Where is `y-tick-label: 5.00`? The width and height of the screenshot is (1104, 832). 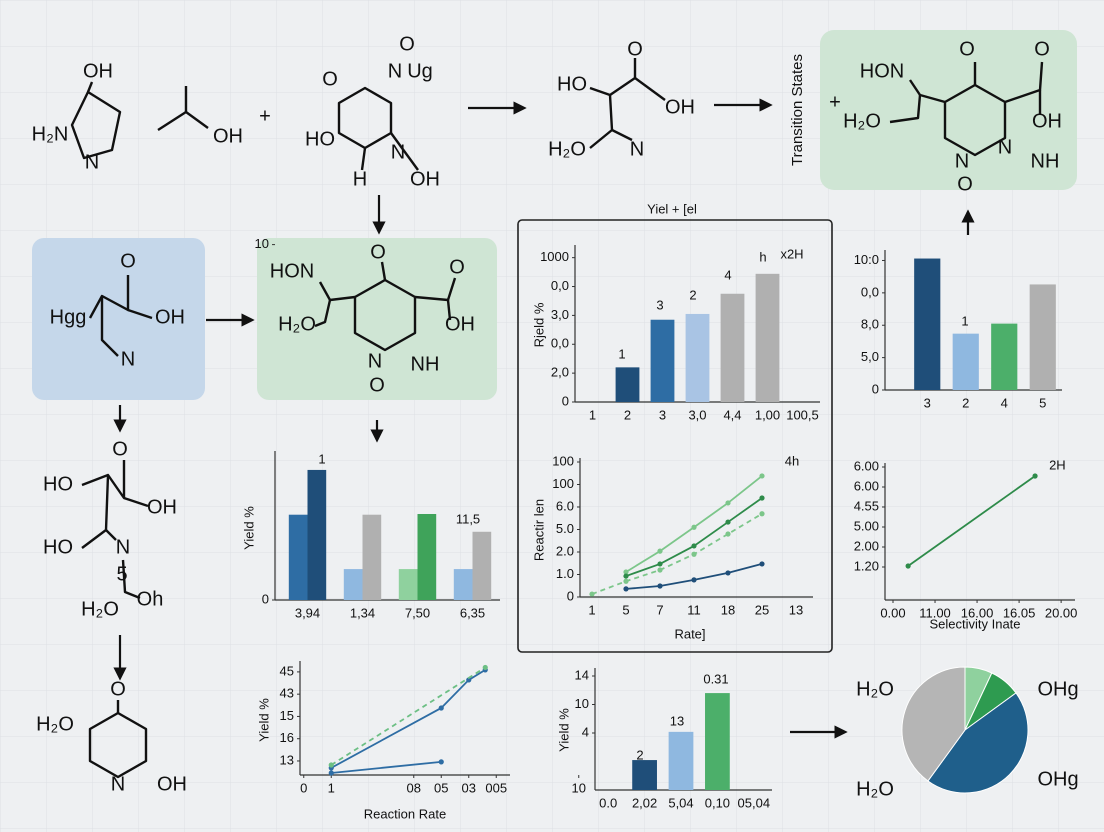 y-tick-label: 5.00 is located at coordinates (866, 525).